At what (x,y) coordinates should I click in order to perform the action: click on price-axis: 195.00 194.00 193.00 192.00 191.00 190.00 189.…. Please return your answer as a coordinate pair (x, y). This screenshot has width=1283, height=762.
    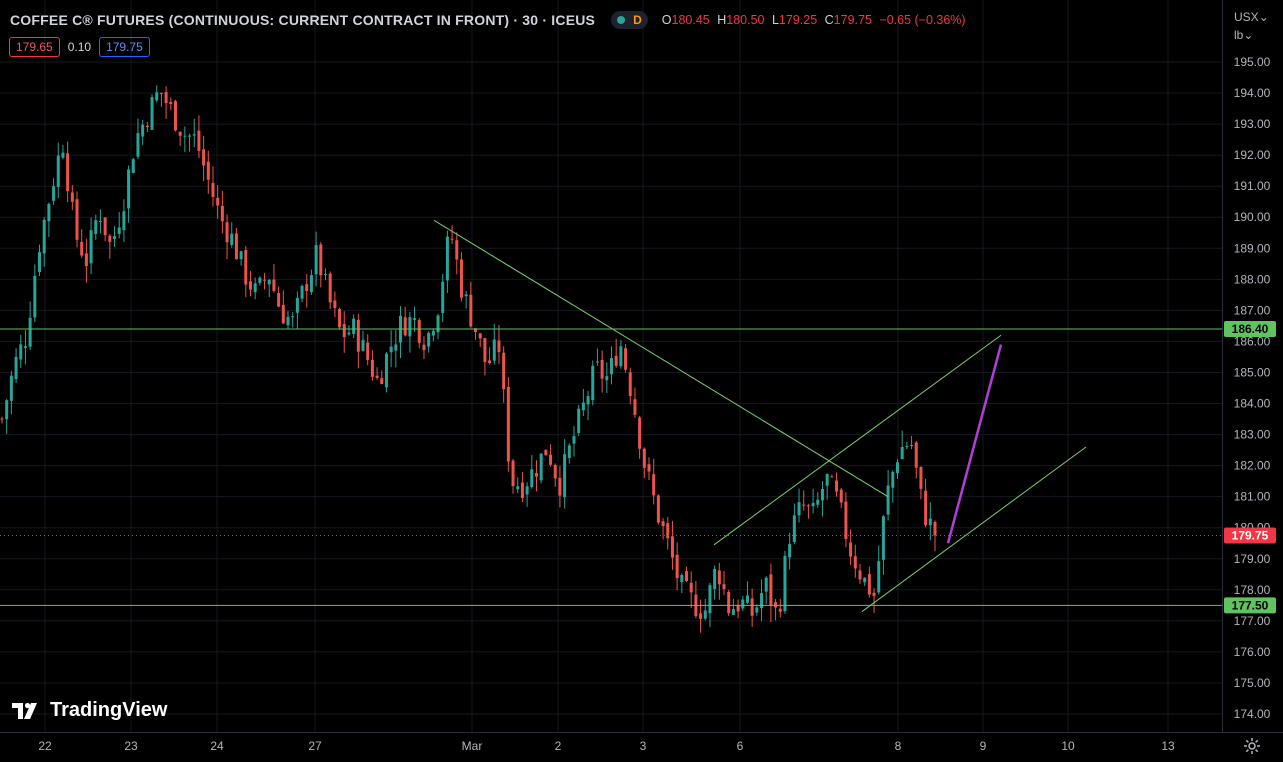
    Looking at the image, I should click on (1252, 381).